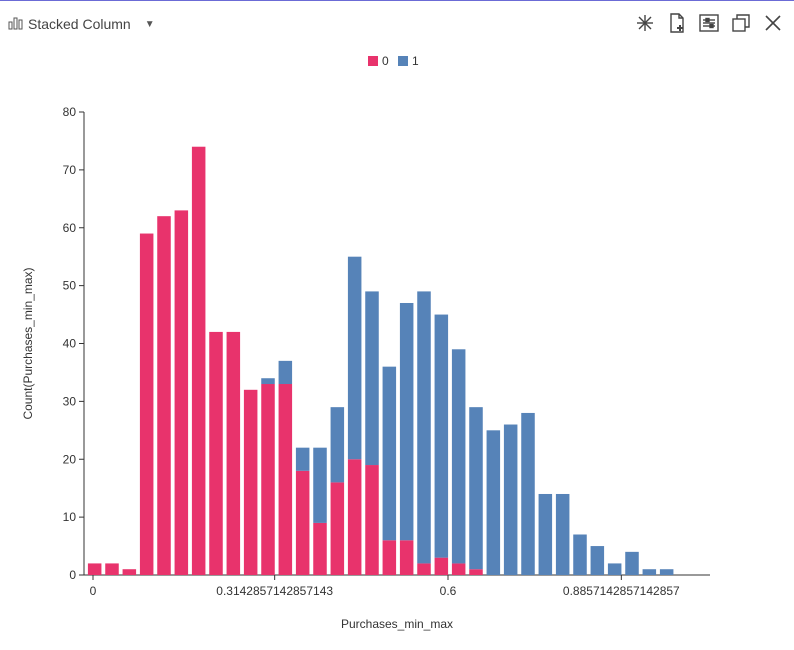  Describe the element at coordinates (70, 401) in the screenshot. I see `y-tick-label: 30` at that location.